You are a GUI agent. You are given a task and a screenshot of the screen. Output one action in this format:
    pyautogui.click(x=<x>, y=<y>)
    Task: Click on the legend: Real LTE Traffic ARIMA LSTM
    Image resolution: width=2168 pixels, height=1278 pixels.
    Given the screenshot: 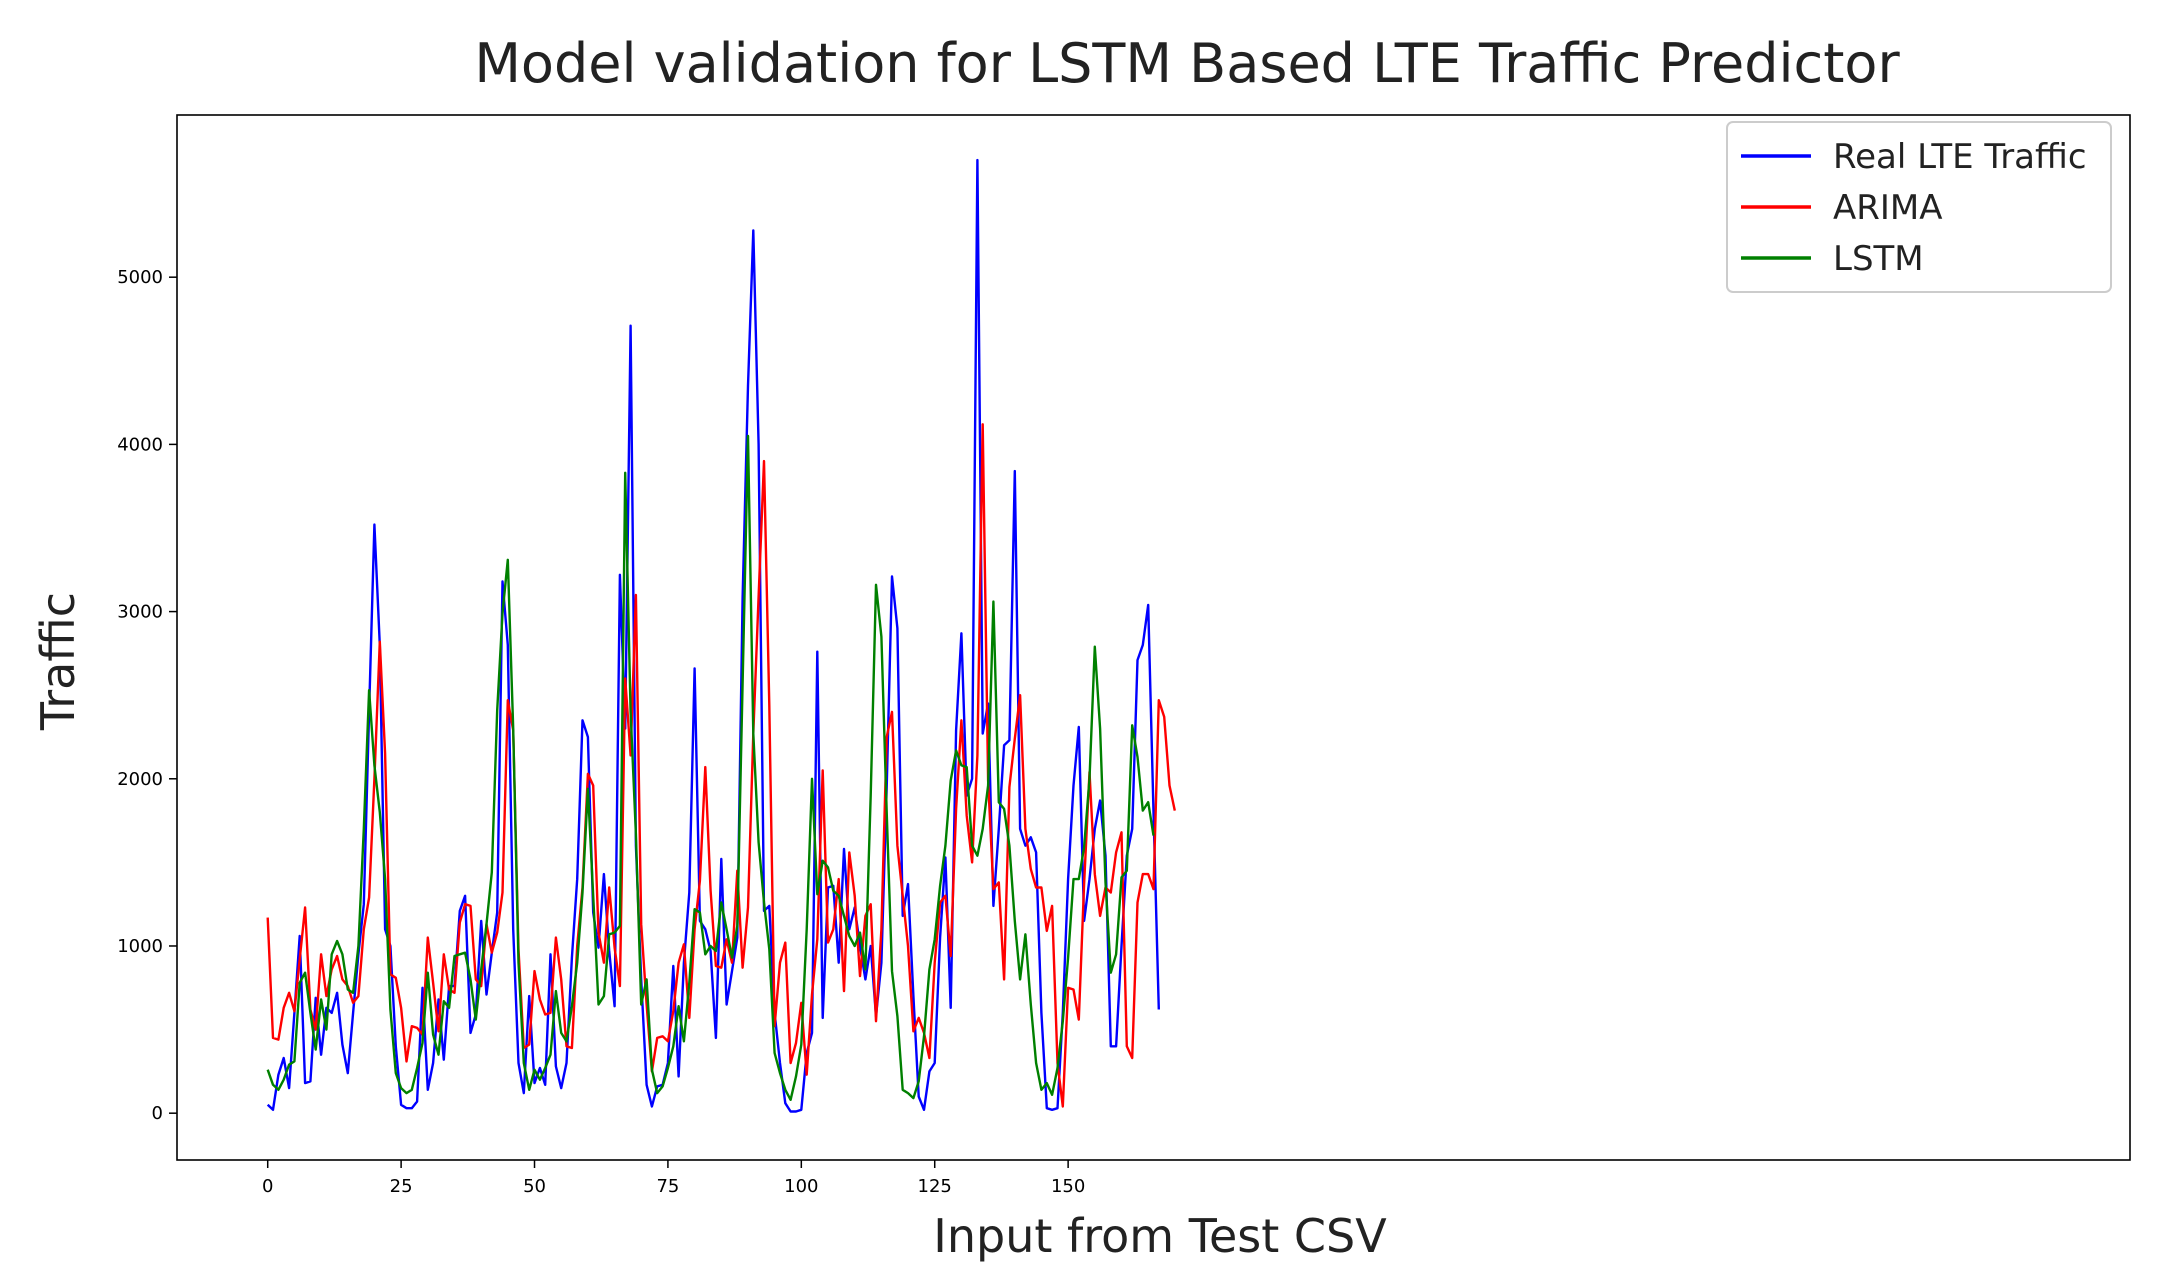 What is the action you would take?
    pyautogui.click(x=1919, y=207)
    